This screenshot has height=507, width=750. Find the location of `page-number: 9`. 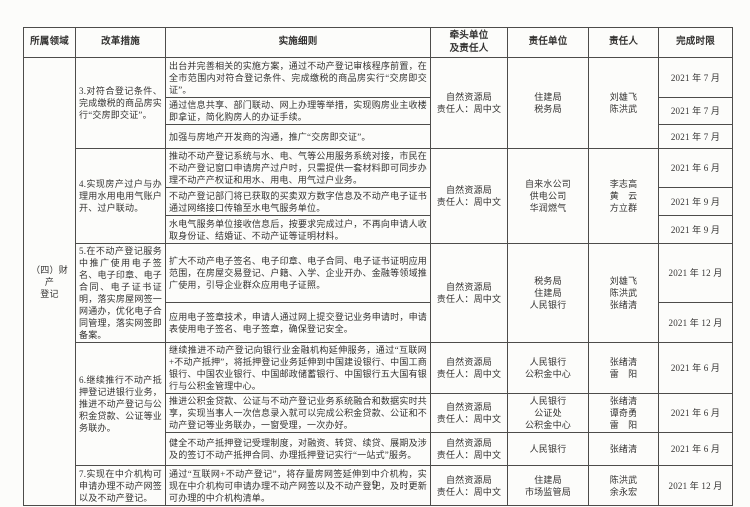

page-number: 9 is located at coordinates (375, 484).